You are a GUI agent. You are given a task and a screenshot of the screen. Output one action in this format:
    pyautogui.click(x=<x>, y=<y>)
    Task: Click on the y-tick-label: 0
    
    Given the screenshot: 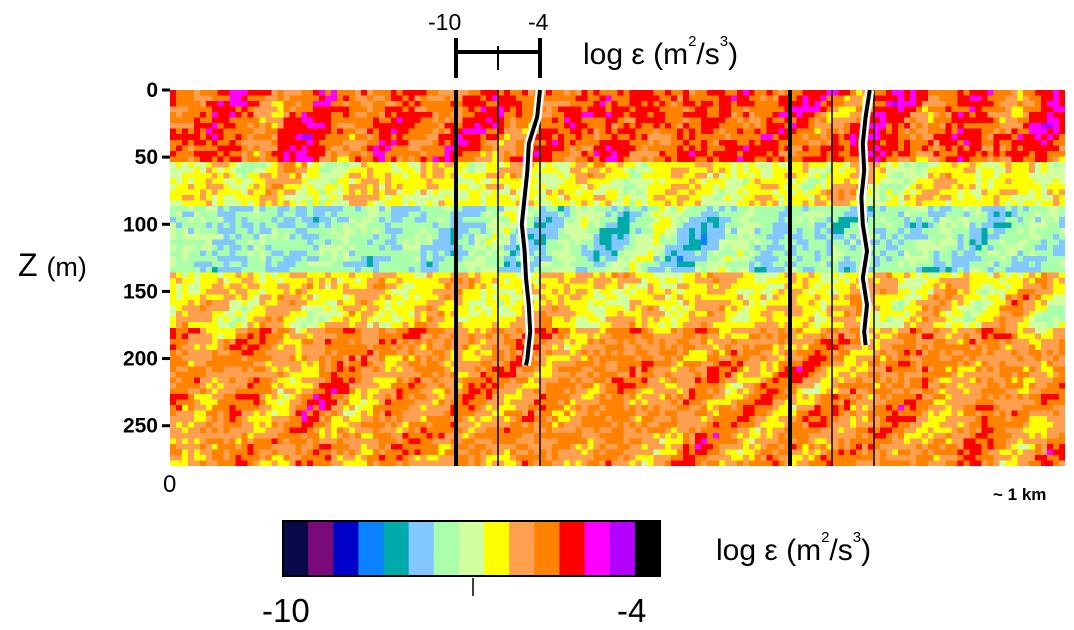 What is the action you would take?
    pyautogui.click(x=152, y=90)
    